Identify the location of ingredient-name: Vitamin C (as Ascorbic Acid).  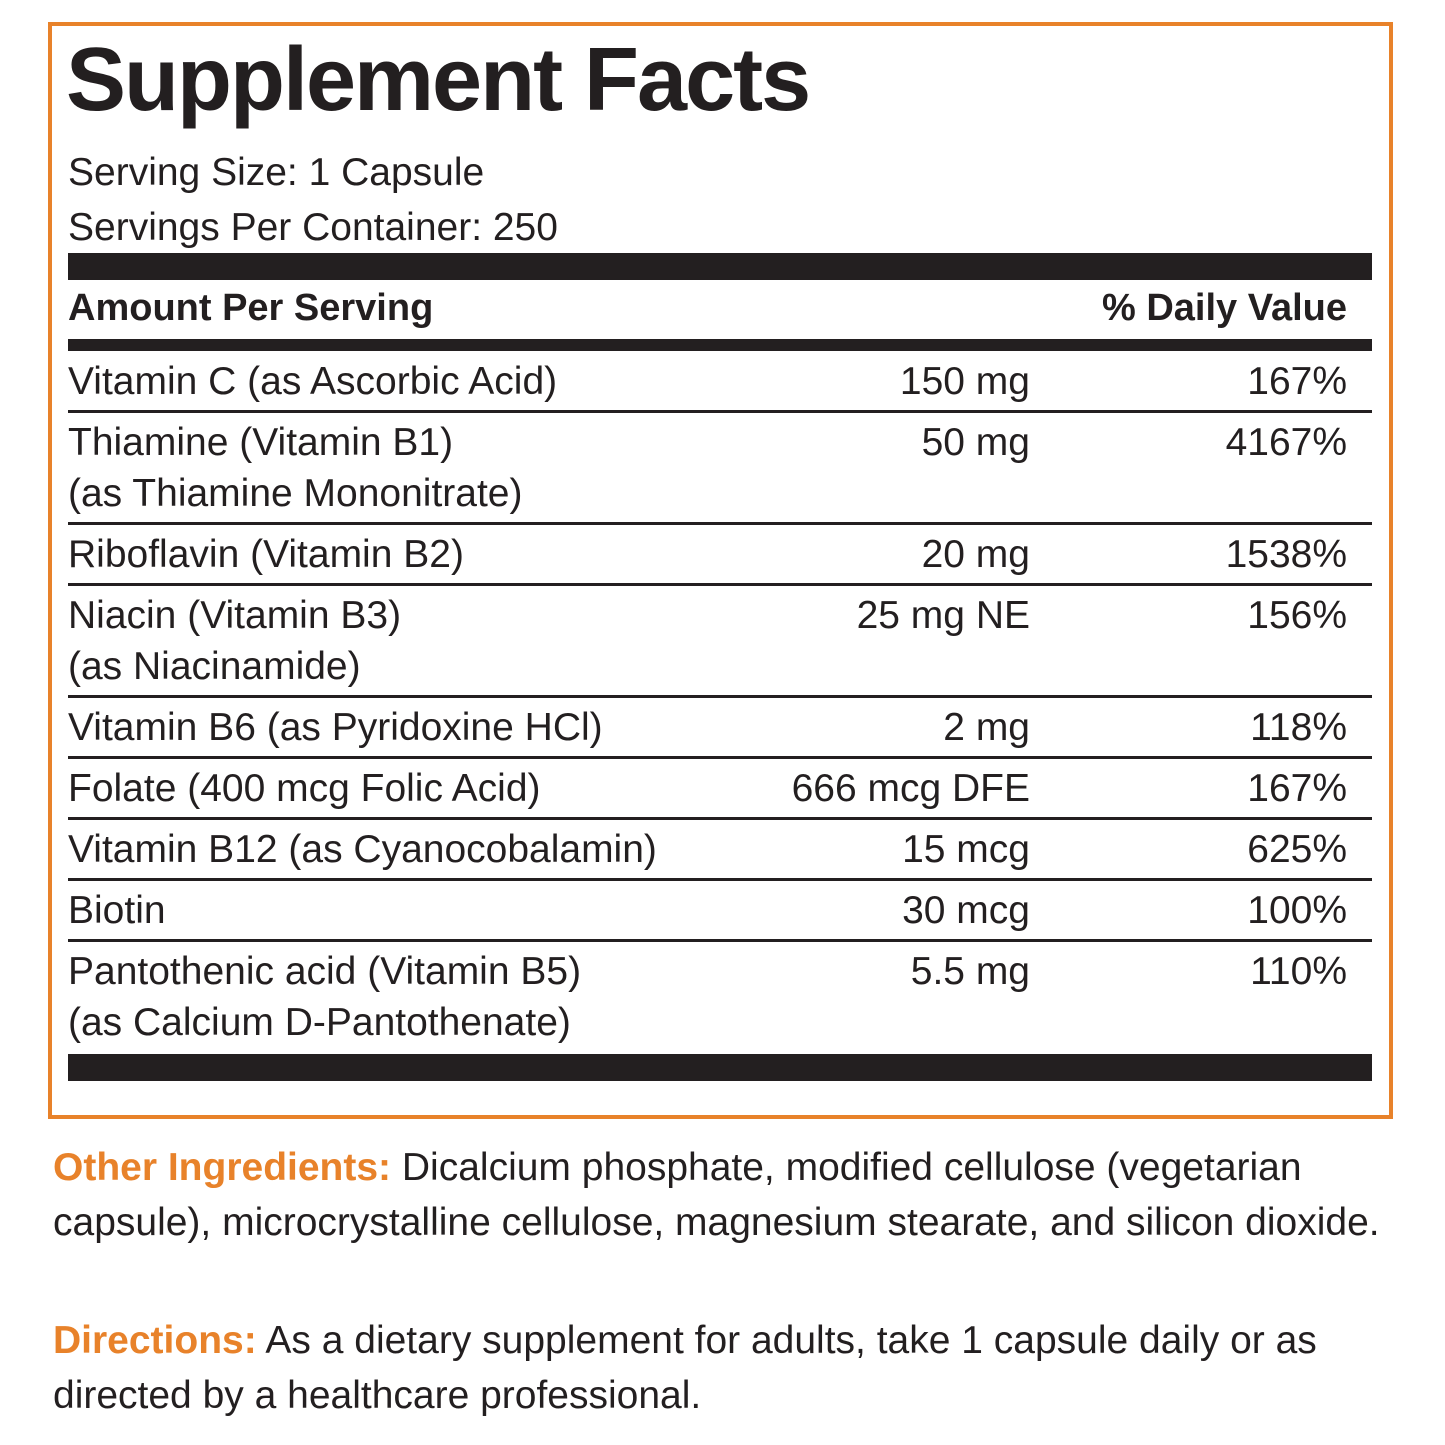
(313, 381).